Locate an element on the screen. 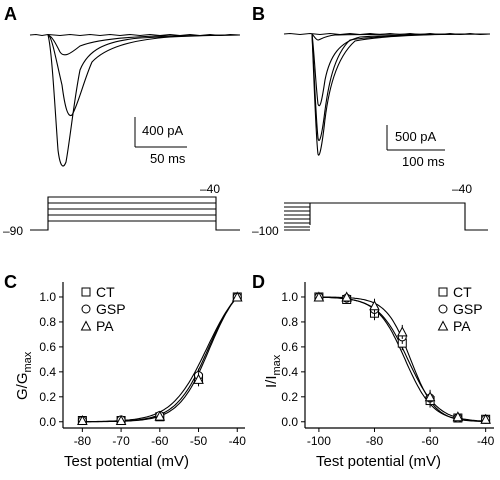 This screenshot has width=500, height=480. chart-d-legend-marker-ct is located at coordinates (443, 292).